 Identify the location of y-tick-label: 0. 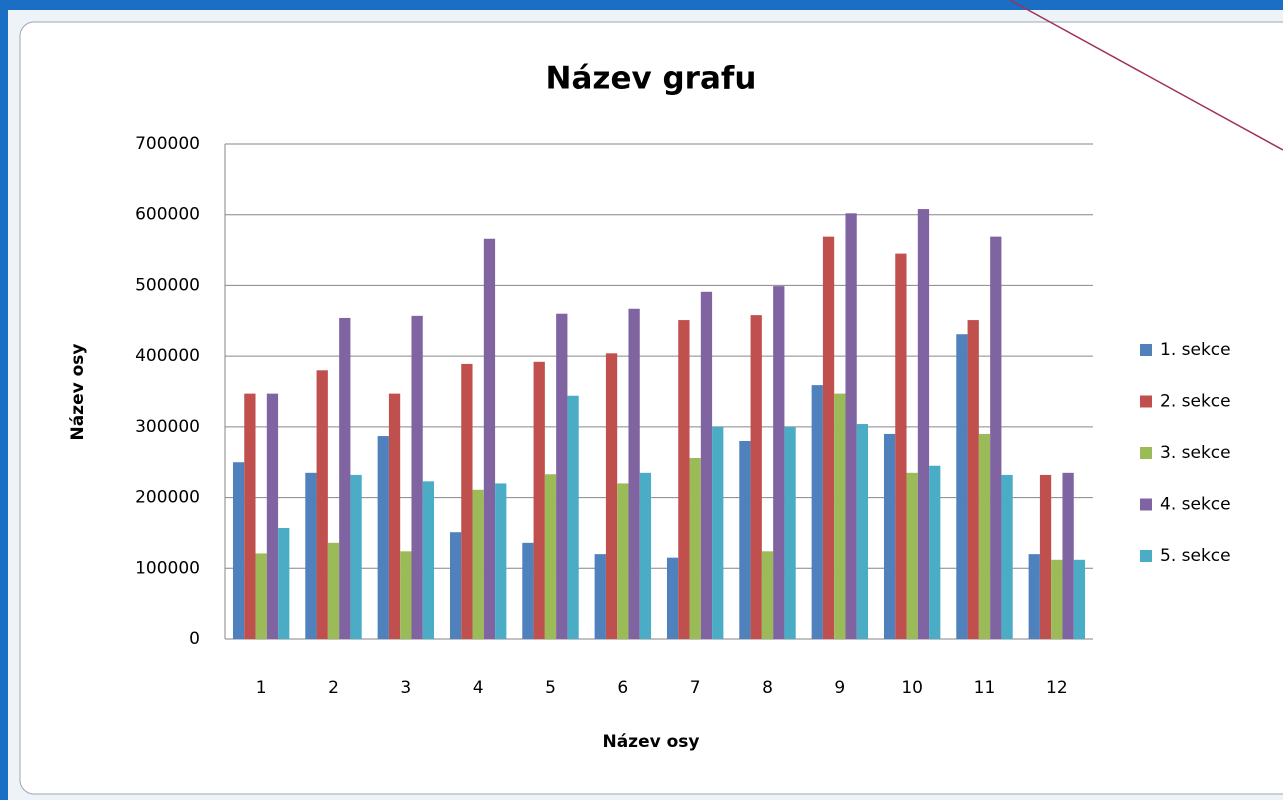
(194, 639).